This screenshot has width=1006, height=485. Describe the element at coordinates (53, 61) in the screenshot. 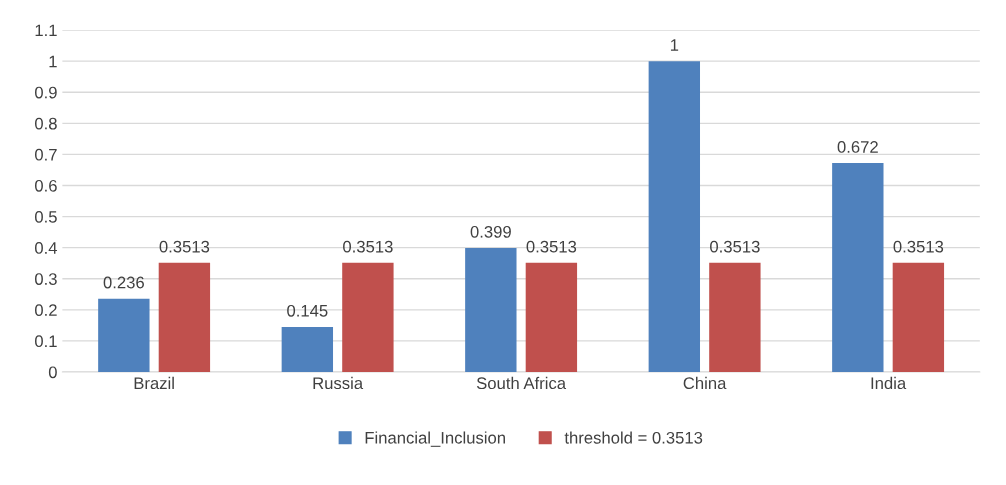

I see `y-tick-label: 1` at that location.